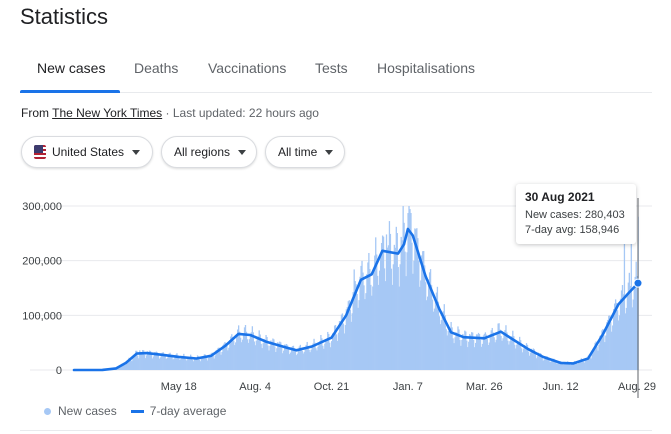  I want to click on country-dropdown: United States, so click(87, 152).